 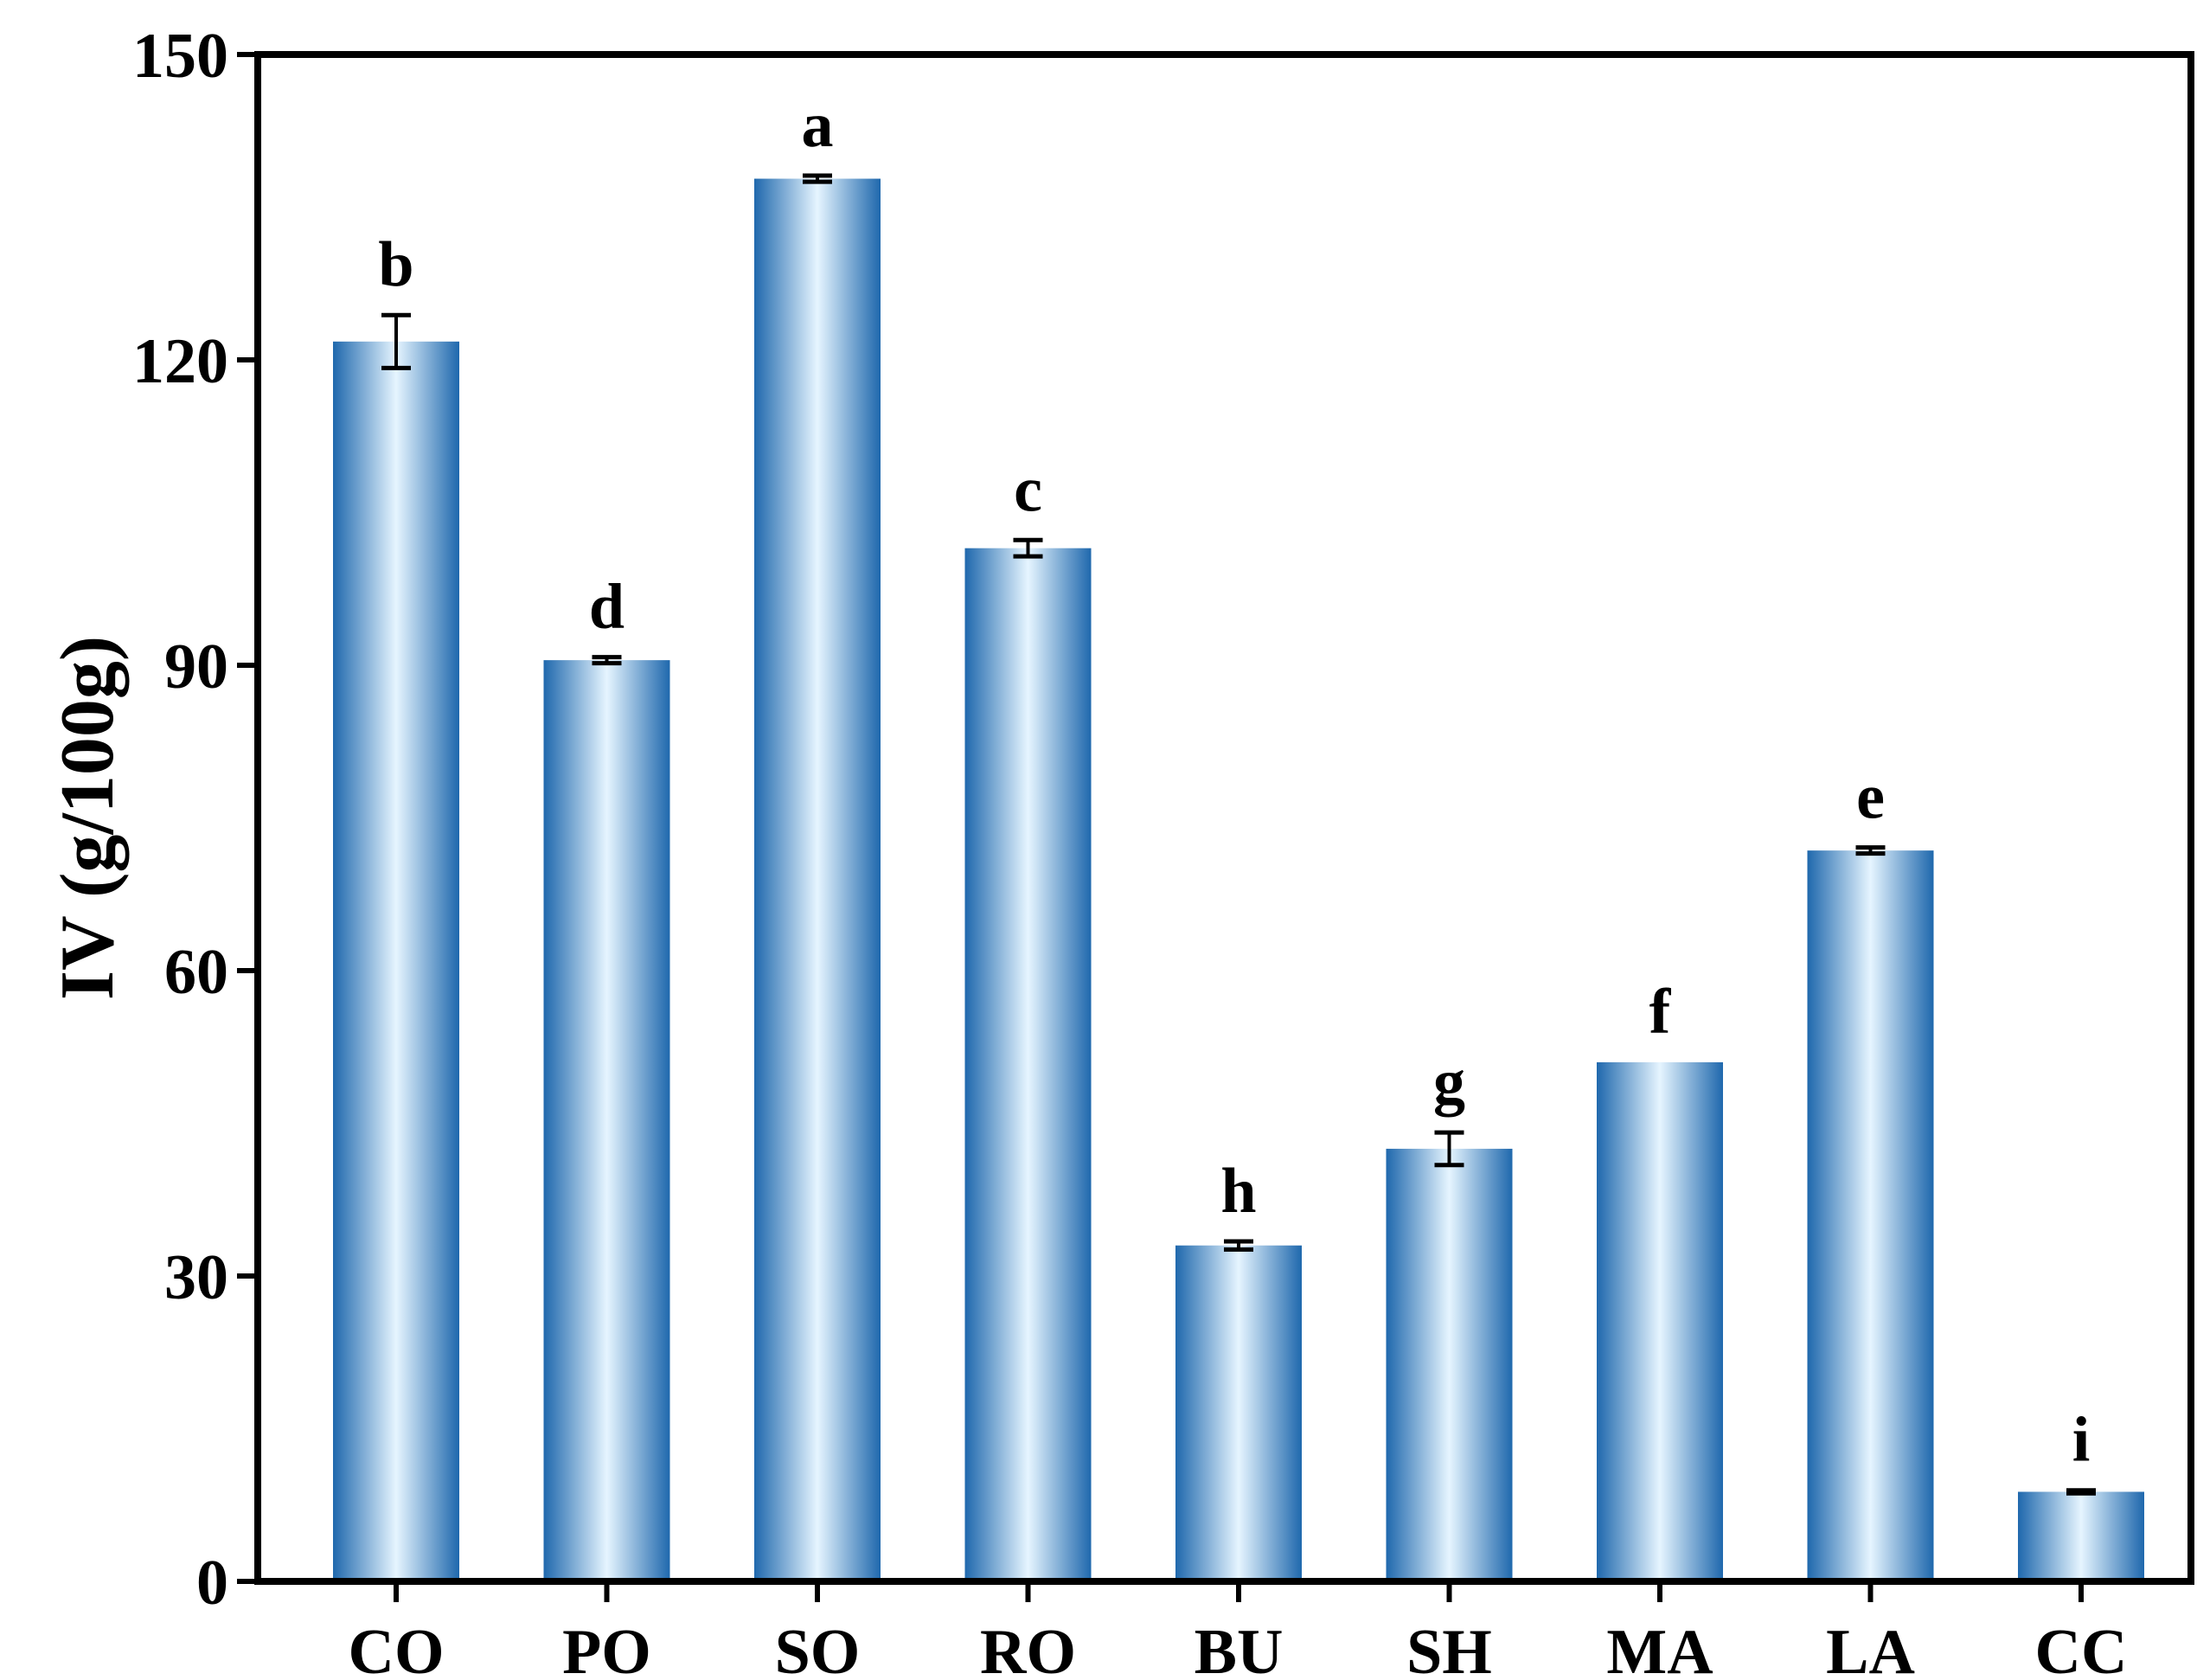 I want to click on significance-label: i, so click(x=2081, y=1440).